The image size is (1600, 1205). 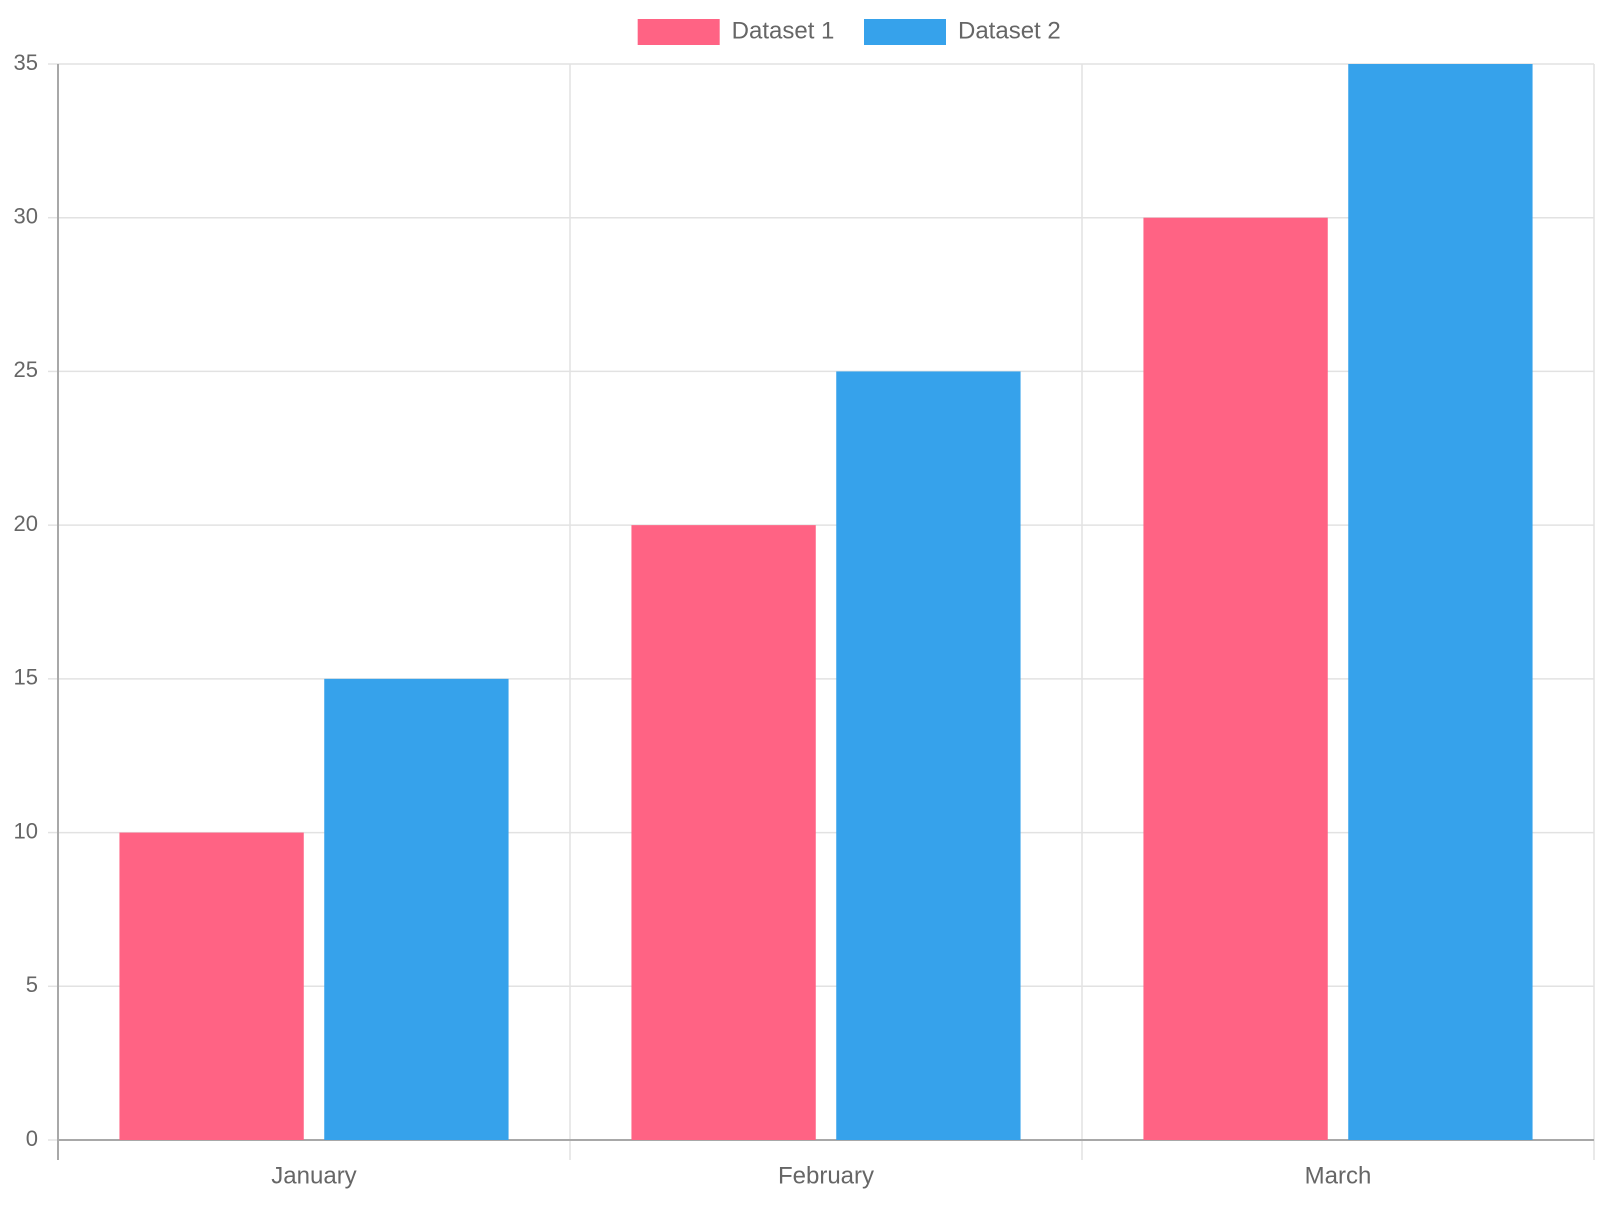 What do you see at coordinates (416, 909) in the screenshot?
I see `bar-2-january` at bounding box center [416, 909].